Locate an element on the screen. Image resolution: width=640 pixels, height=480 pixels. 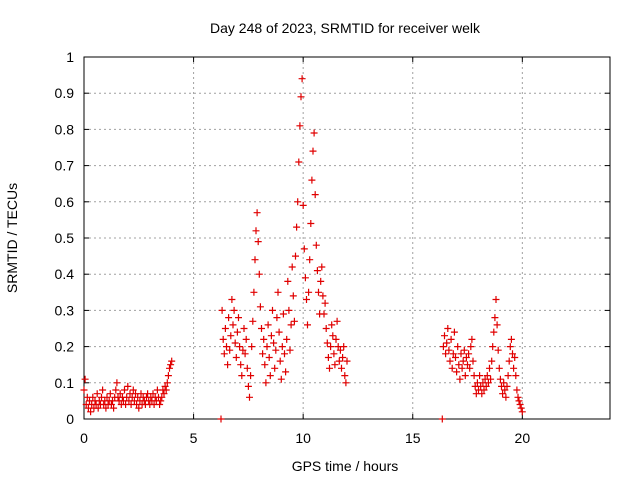
y-tick-label: 0.5 is located at coordinates (65, 238).